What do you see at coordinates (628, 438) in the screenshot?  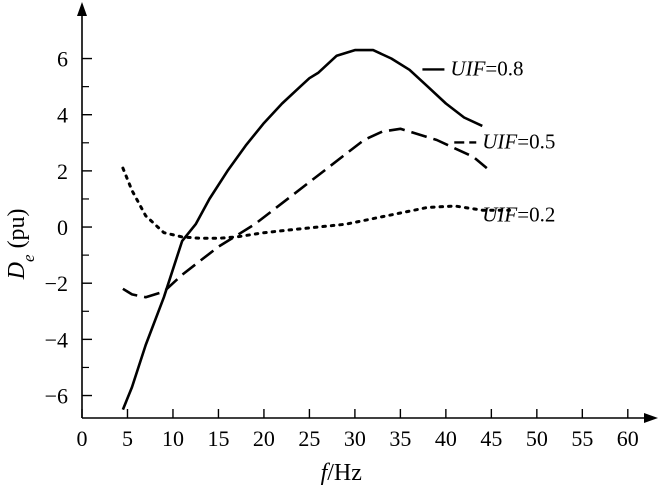 I see `x-tick-label: 60` at bounding box center [628, 438].